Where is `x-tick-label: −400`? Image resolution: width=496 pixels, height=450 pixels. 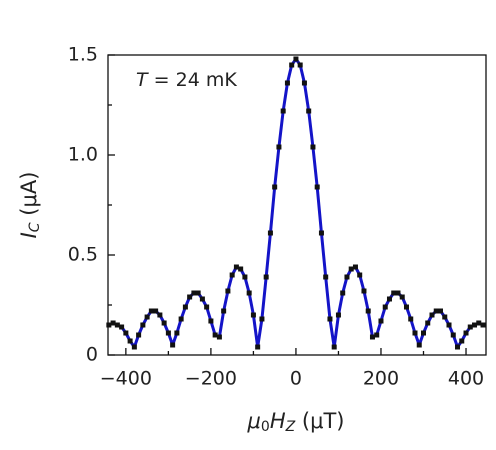 x-tick-label: −400 is located at coordinates (126, 379).